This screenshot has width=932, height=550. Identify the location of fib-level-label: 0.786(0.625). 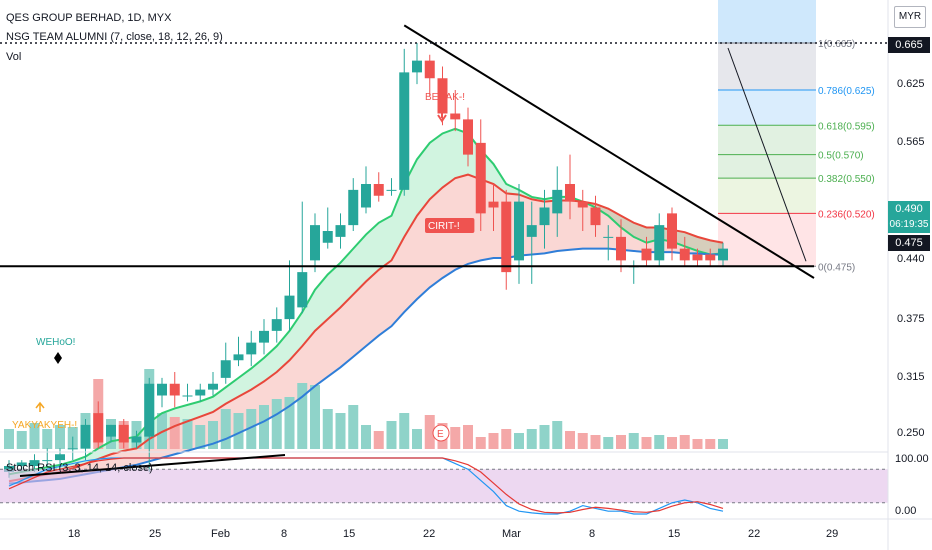
(846, 91).